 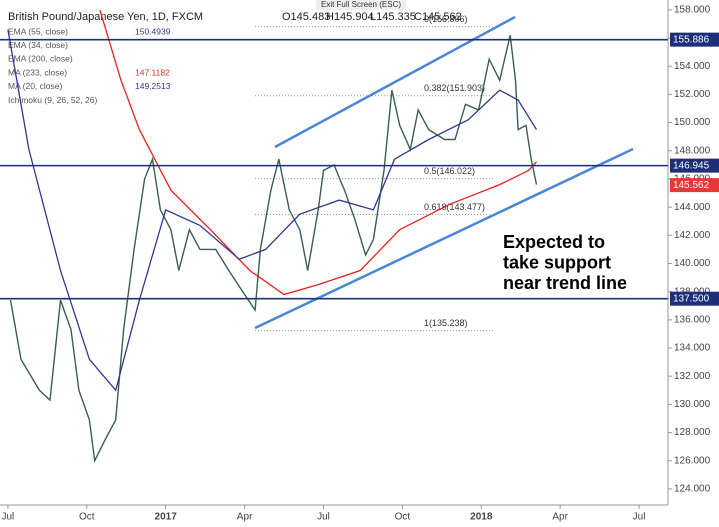 What do you see at coordinates (692, 348) in the screenshot?
I see `y-tick-label: 134.000` at bounding box center [692, 348].